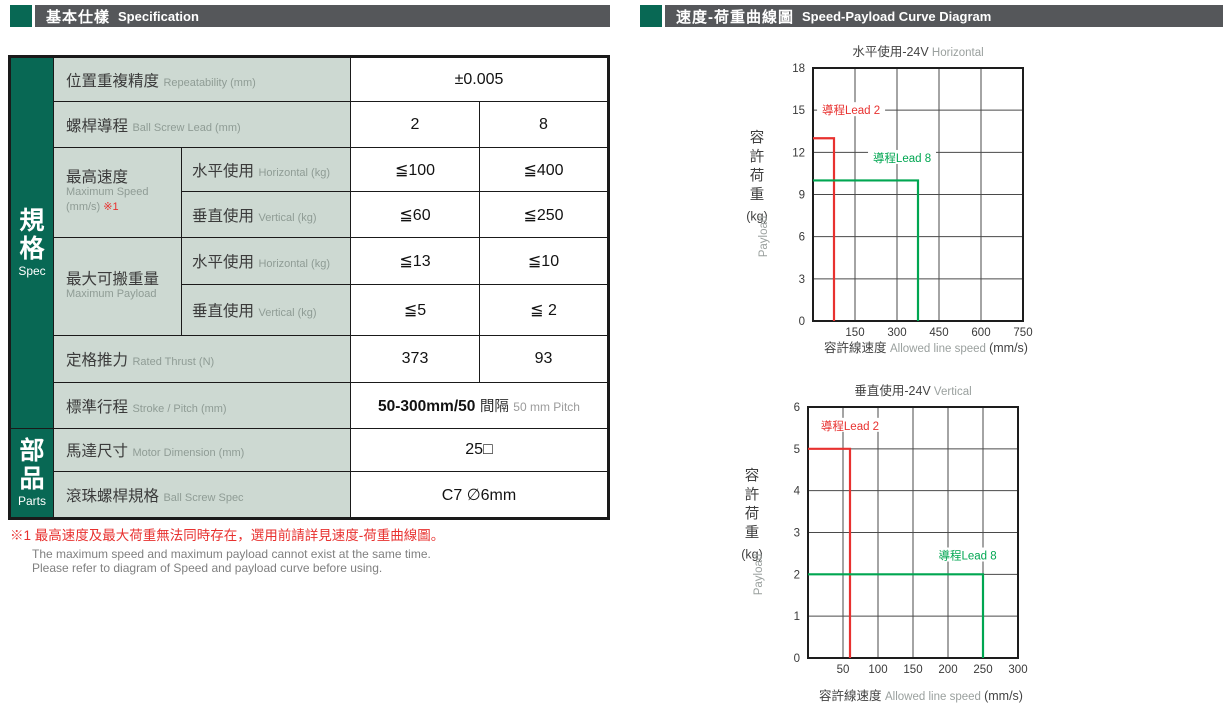 The image size is (1226, 717). What do you see at coordinates (227, 535) in the screenshot?
I see `footnote-red-line: ※1 最高速度及最大荷重無法同時存在，選用前請詳見速度-荷重曲線圖。` at bounding box center [227, 535].